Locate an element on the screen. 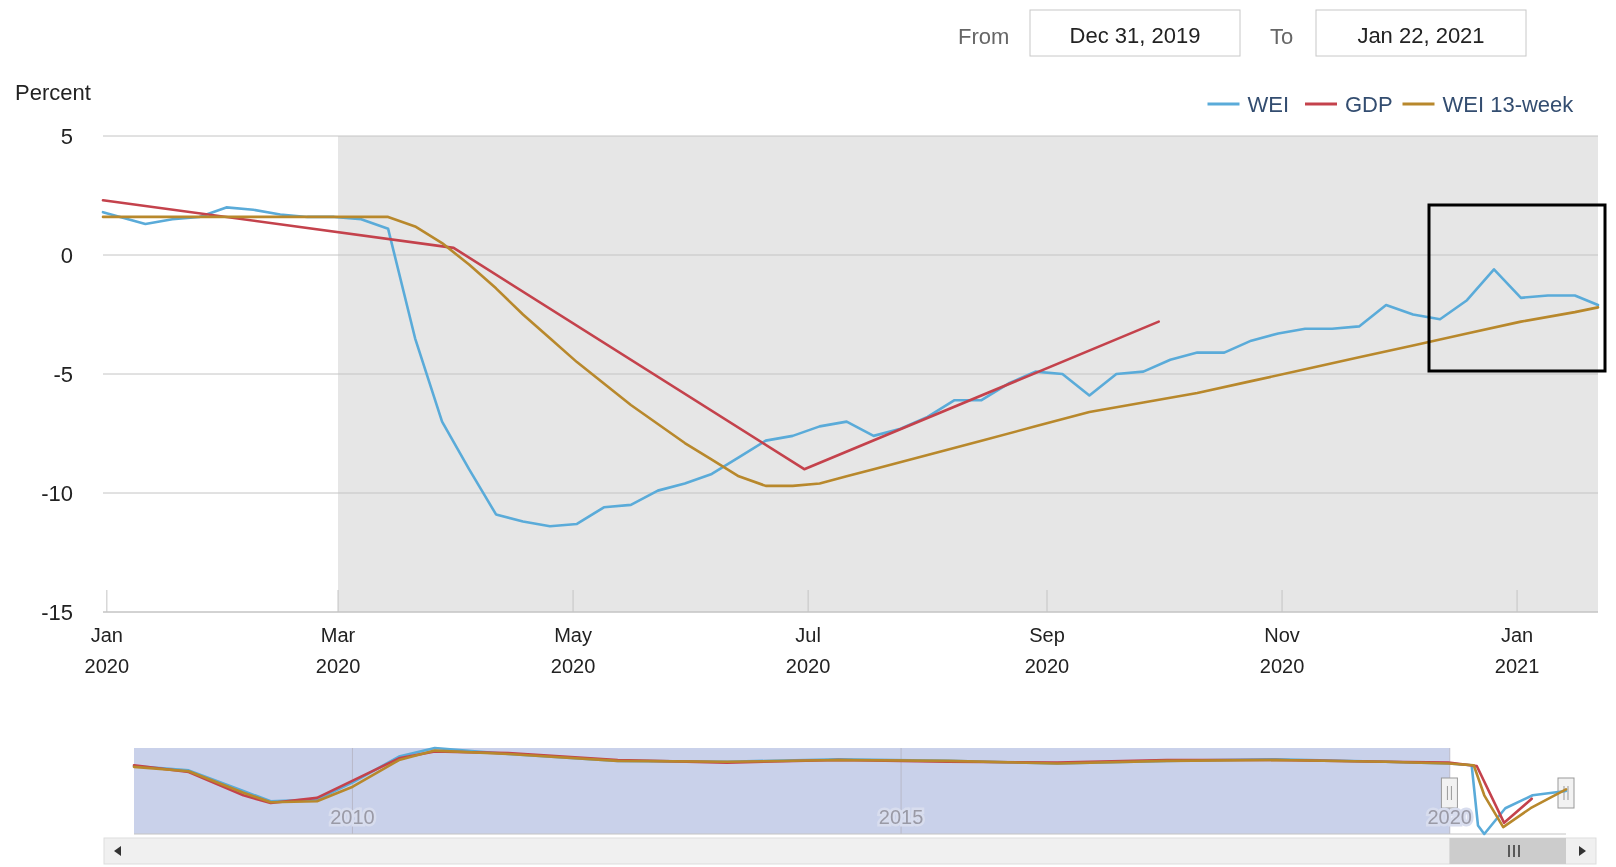 This screenshot has height=867, width=1616. x-tick-label: 2020 is located at coordinates (1449, 817).